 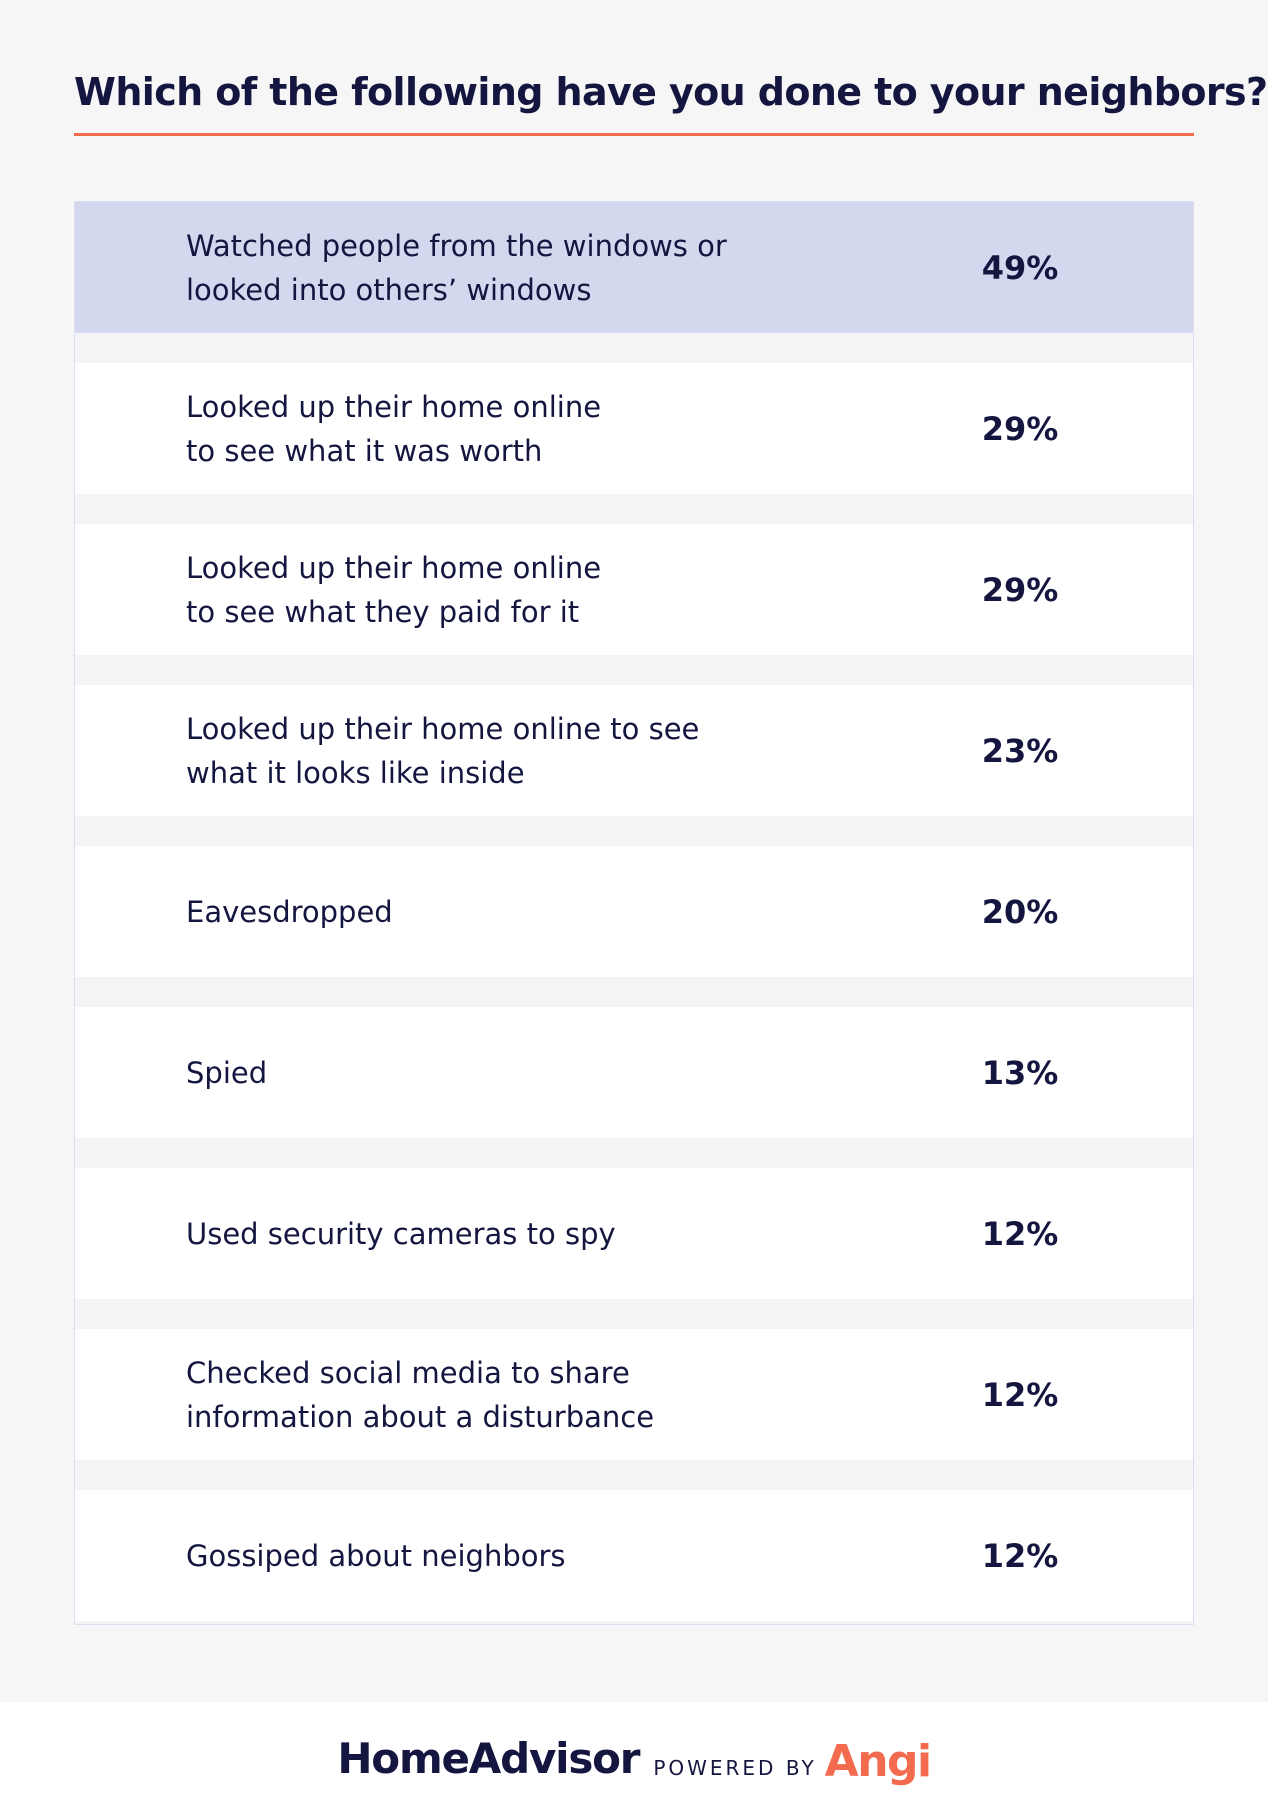 What do you see at coordinates (634, 1555) in the screenshot?
I see `table-row: Gossiped about neighbors 12%` at bounding box center [634, 1555].